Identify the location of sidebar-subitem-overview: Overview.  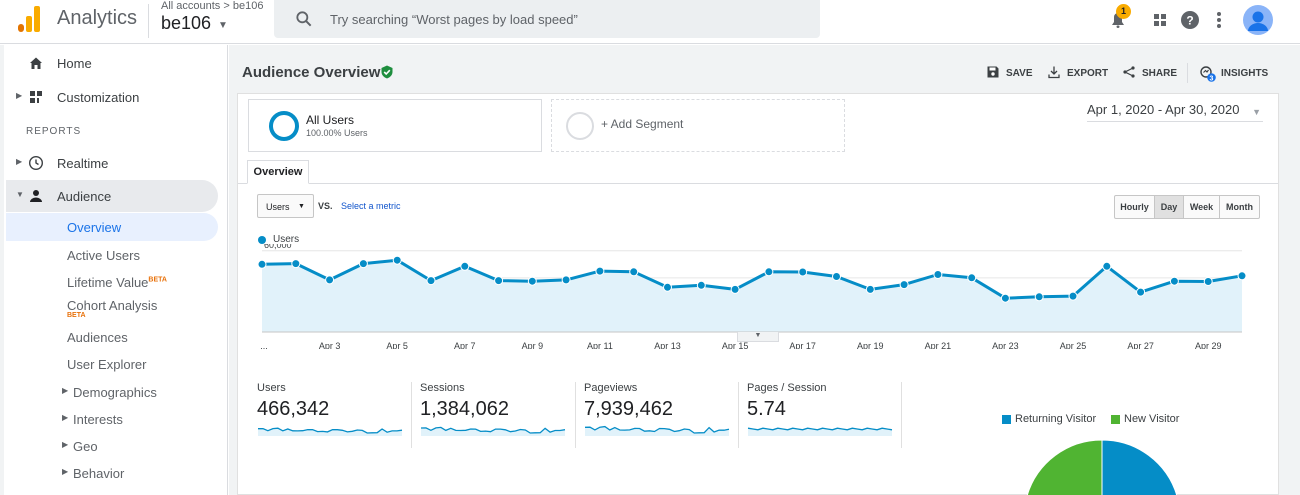
(112, 227).